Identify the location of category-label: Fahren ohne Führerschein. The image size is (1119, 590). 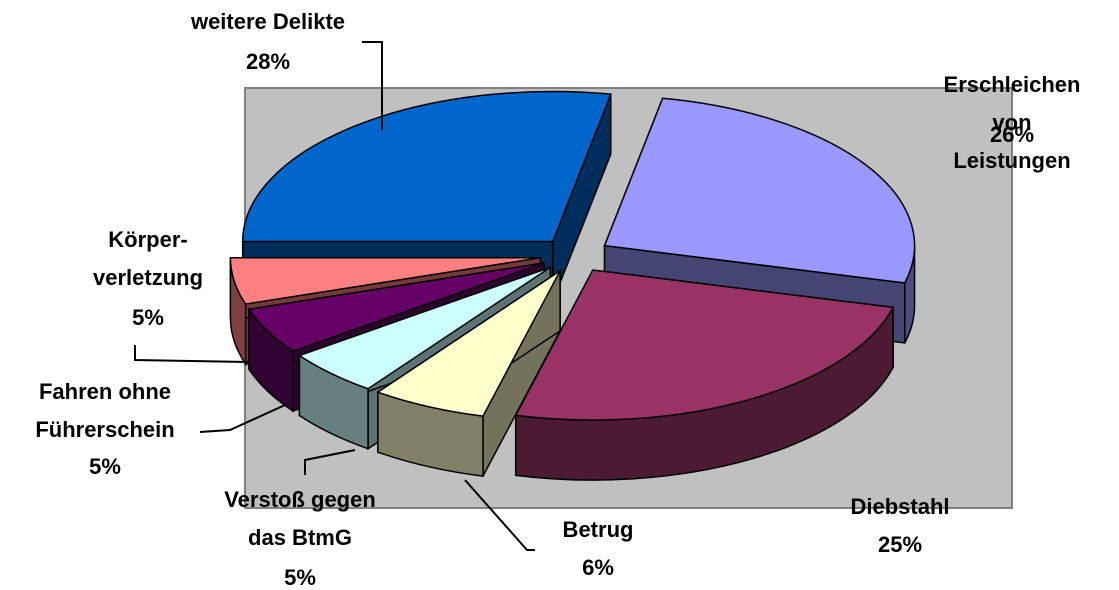
(105, 410).